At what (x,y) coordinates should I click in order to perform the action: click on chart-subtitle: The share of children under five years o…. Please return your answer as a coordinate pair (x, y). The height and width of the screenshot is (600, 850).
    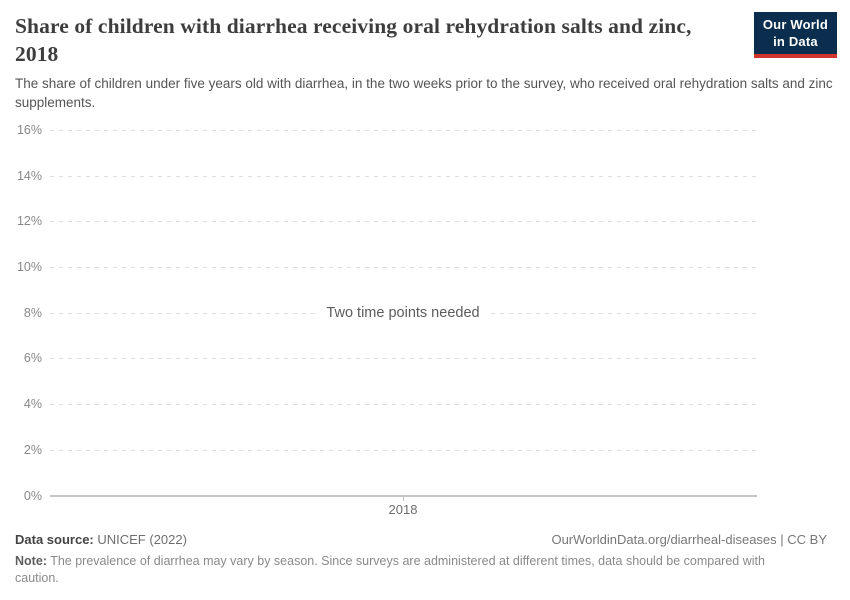
    Looking at the image, I should click on (424, 93).